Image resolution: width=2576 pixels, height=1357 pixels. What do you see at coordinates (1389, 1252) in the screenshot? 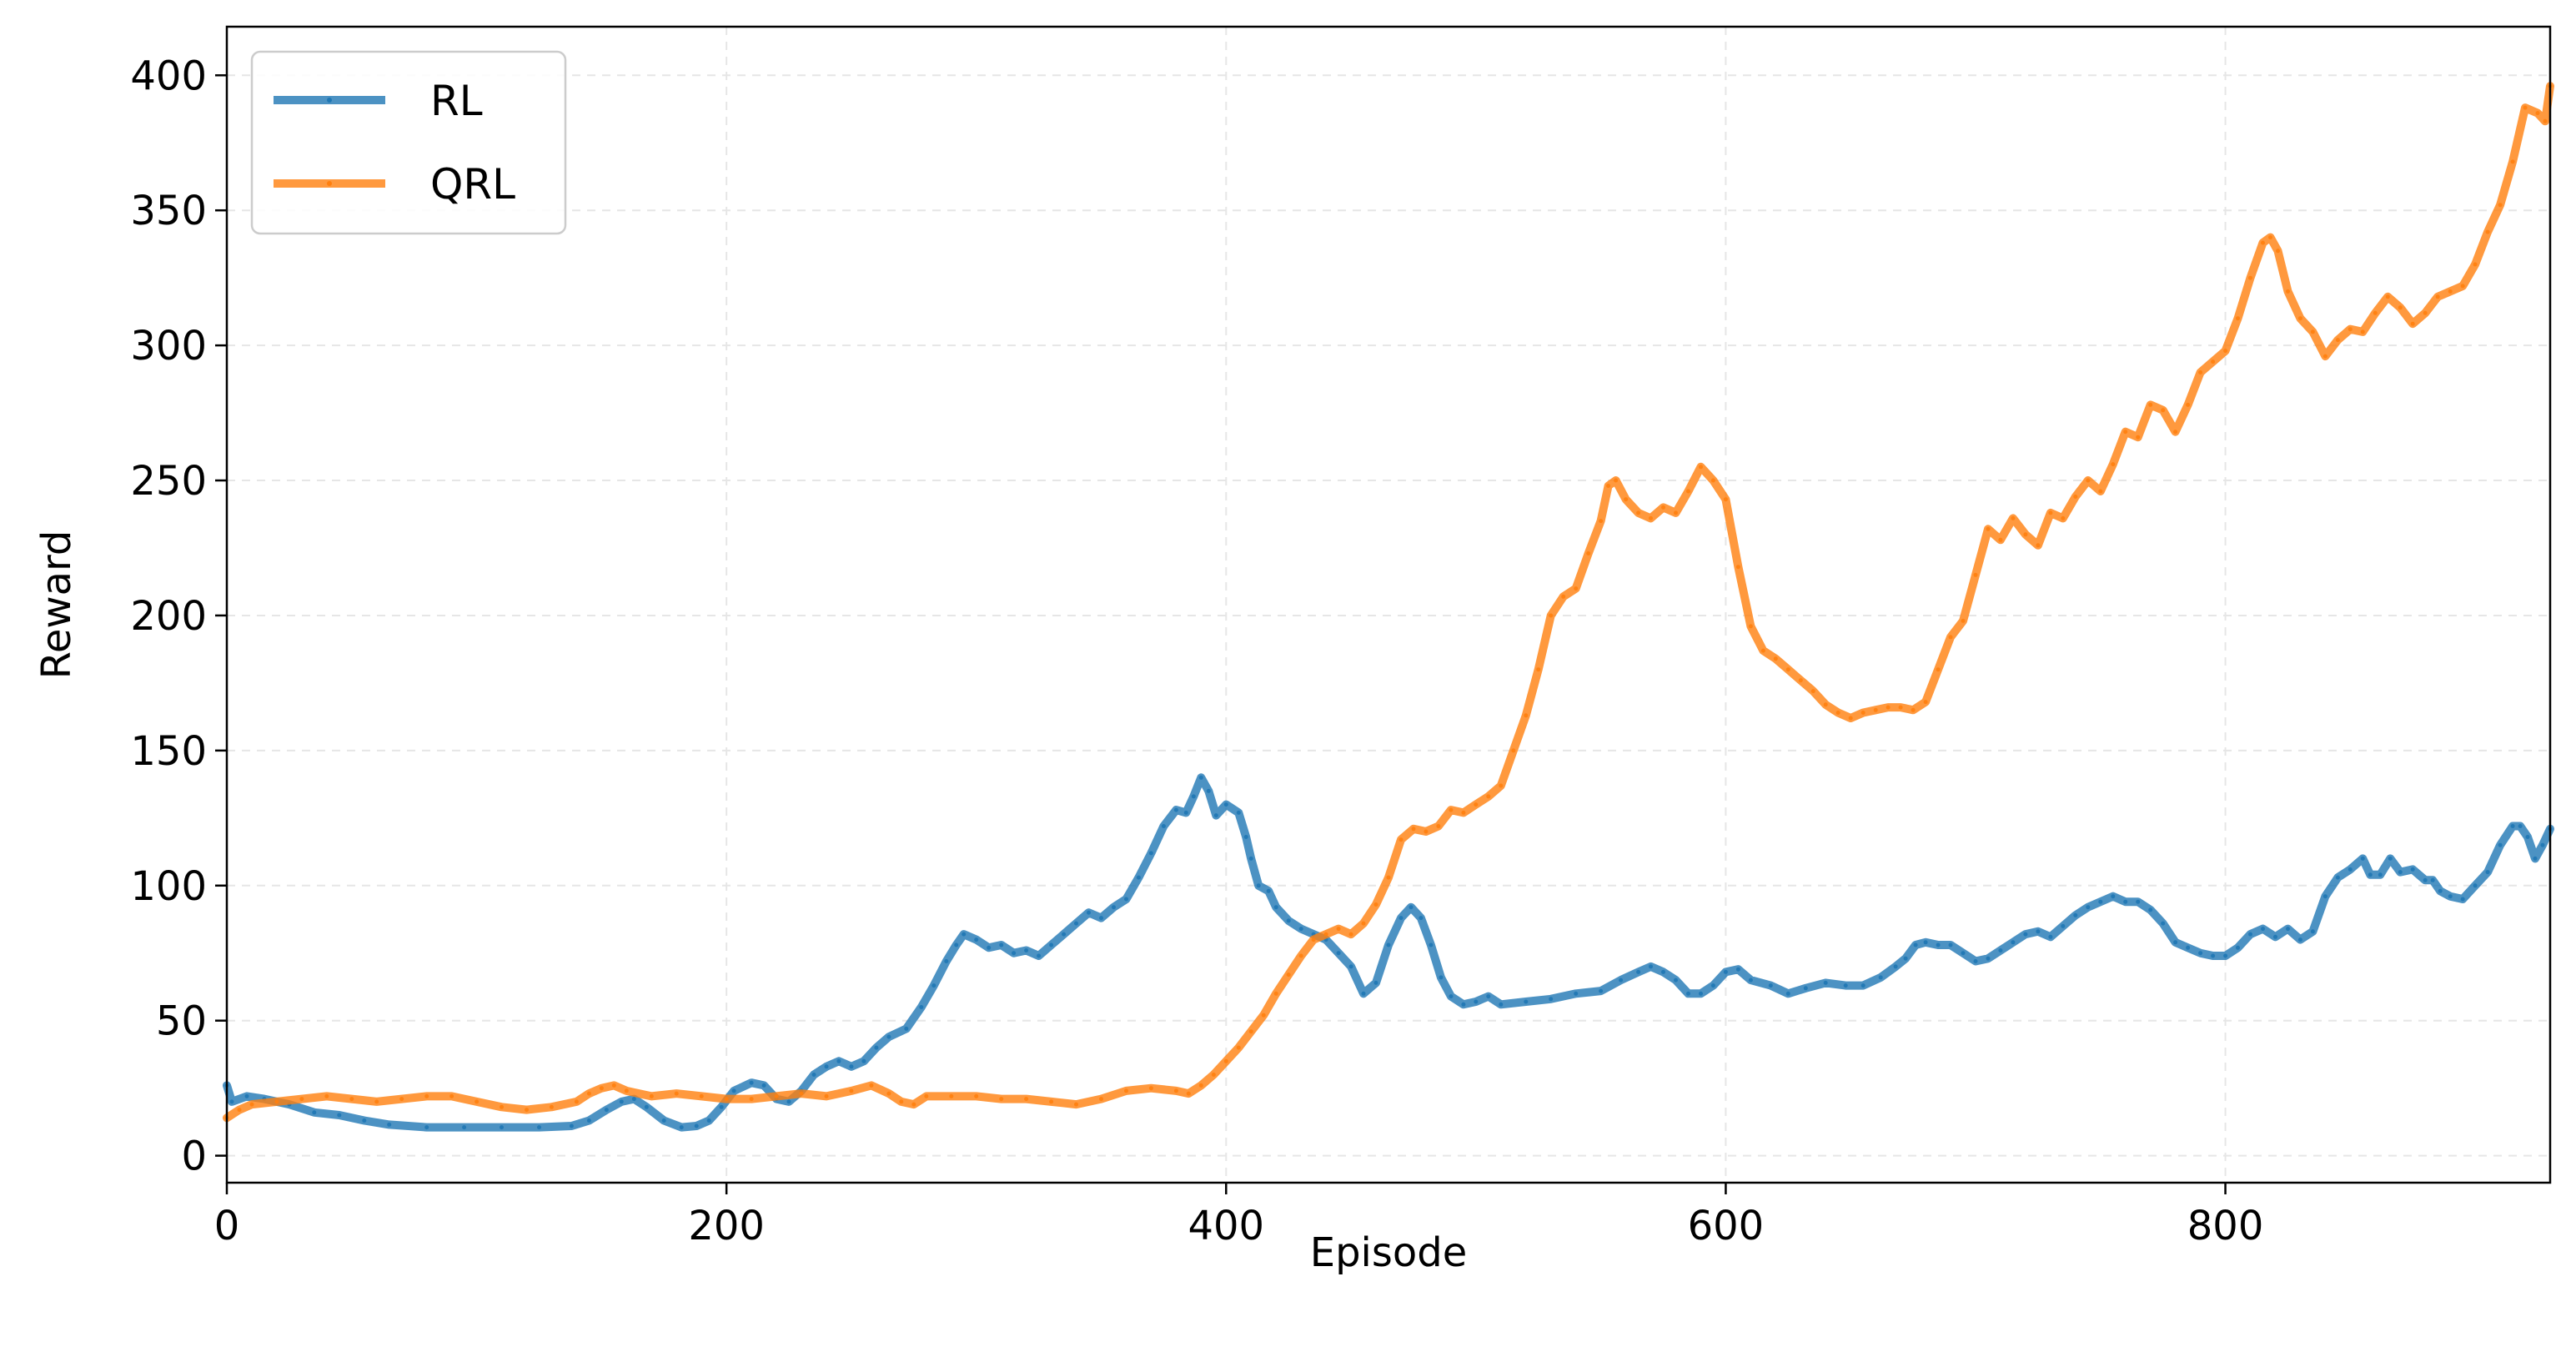
I see `x-axis-label: Episode` at bounding box center [1389, 1252].